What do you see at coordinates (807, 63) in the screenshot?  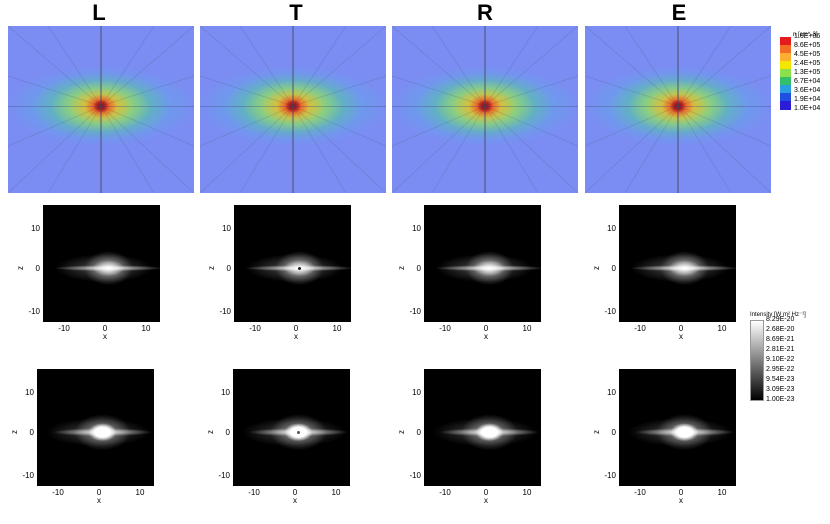 I see `density-colorbar-label: 2.4E+05` at bounding box center [807, 63].